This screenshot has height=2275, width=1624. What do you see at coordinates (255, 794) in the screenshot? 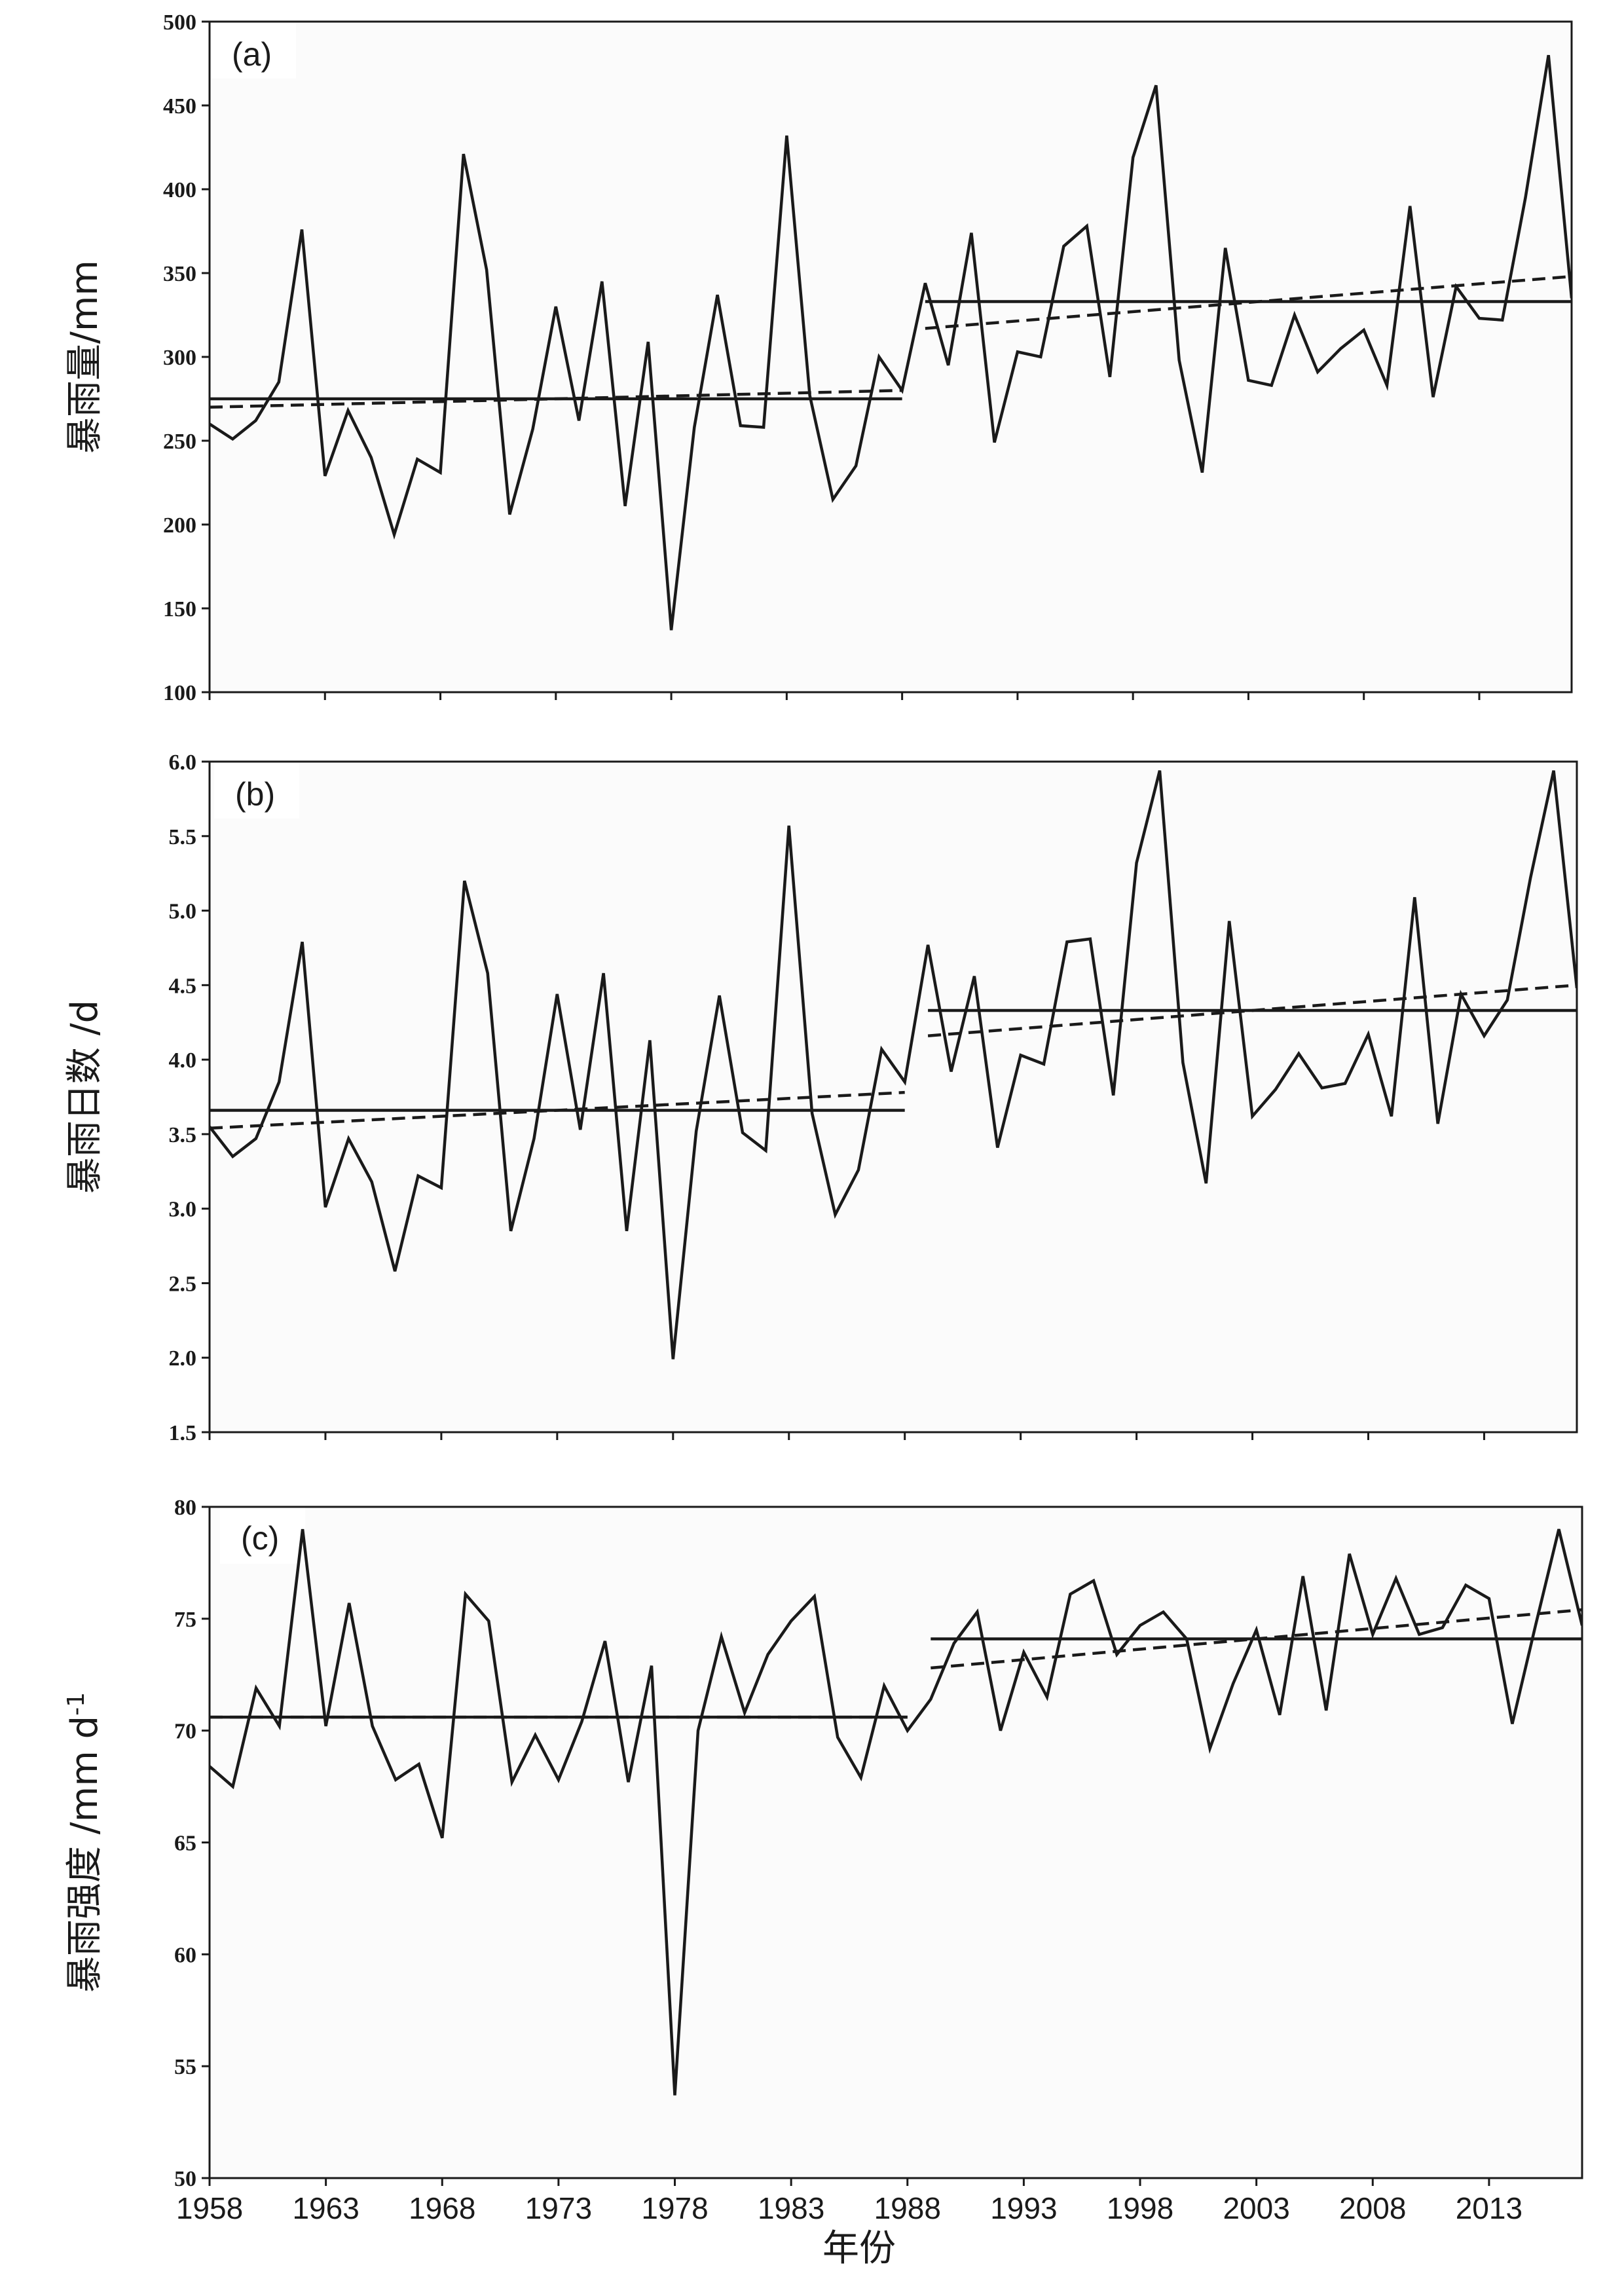
I see `panel-label: (b)` at bounding box center [255, 794].